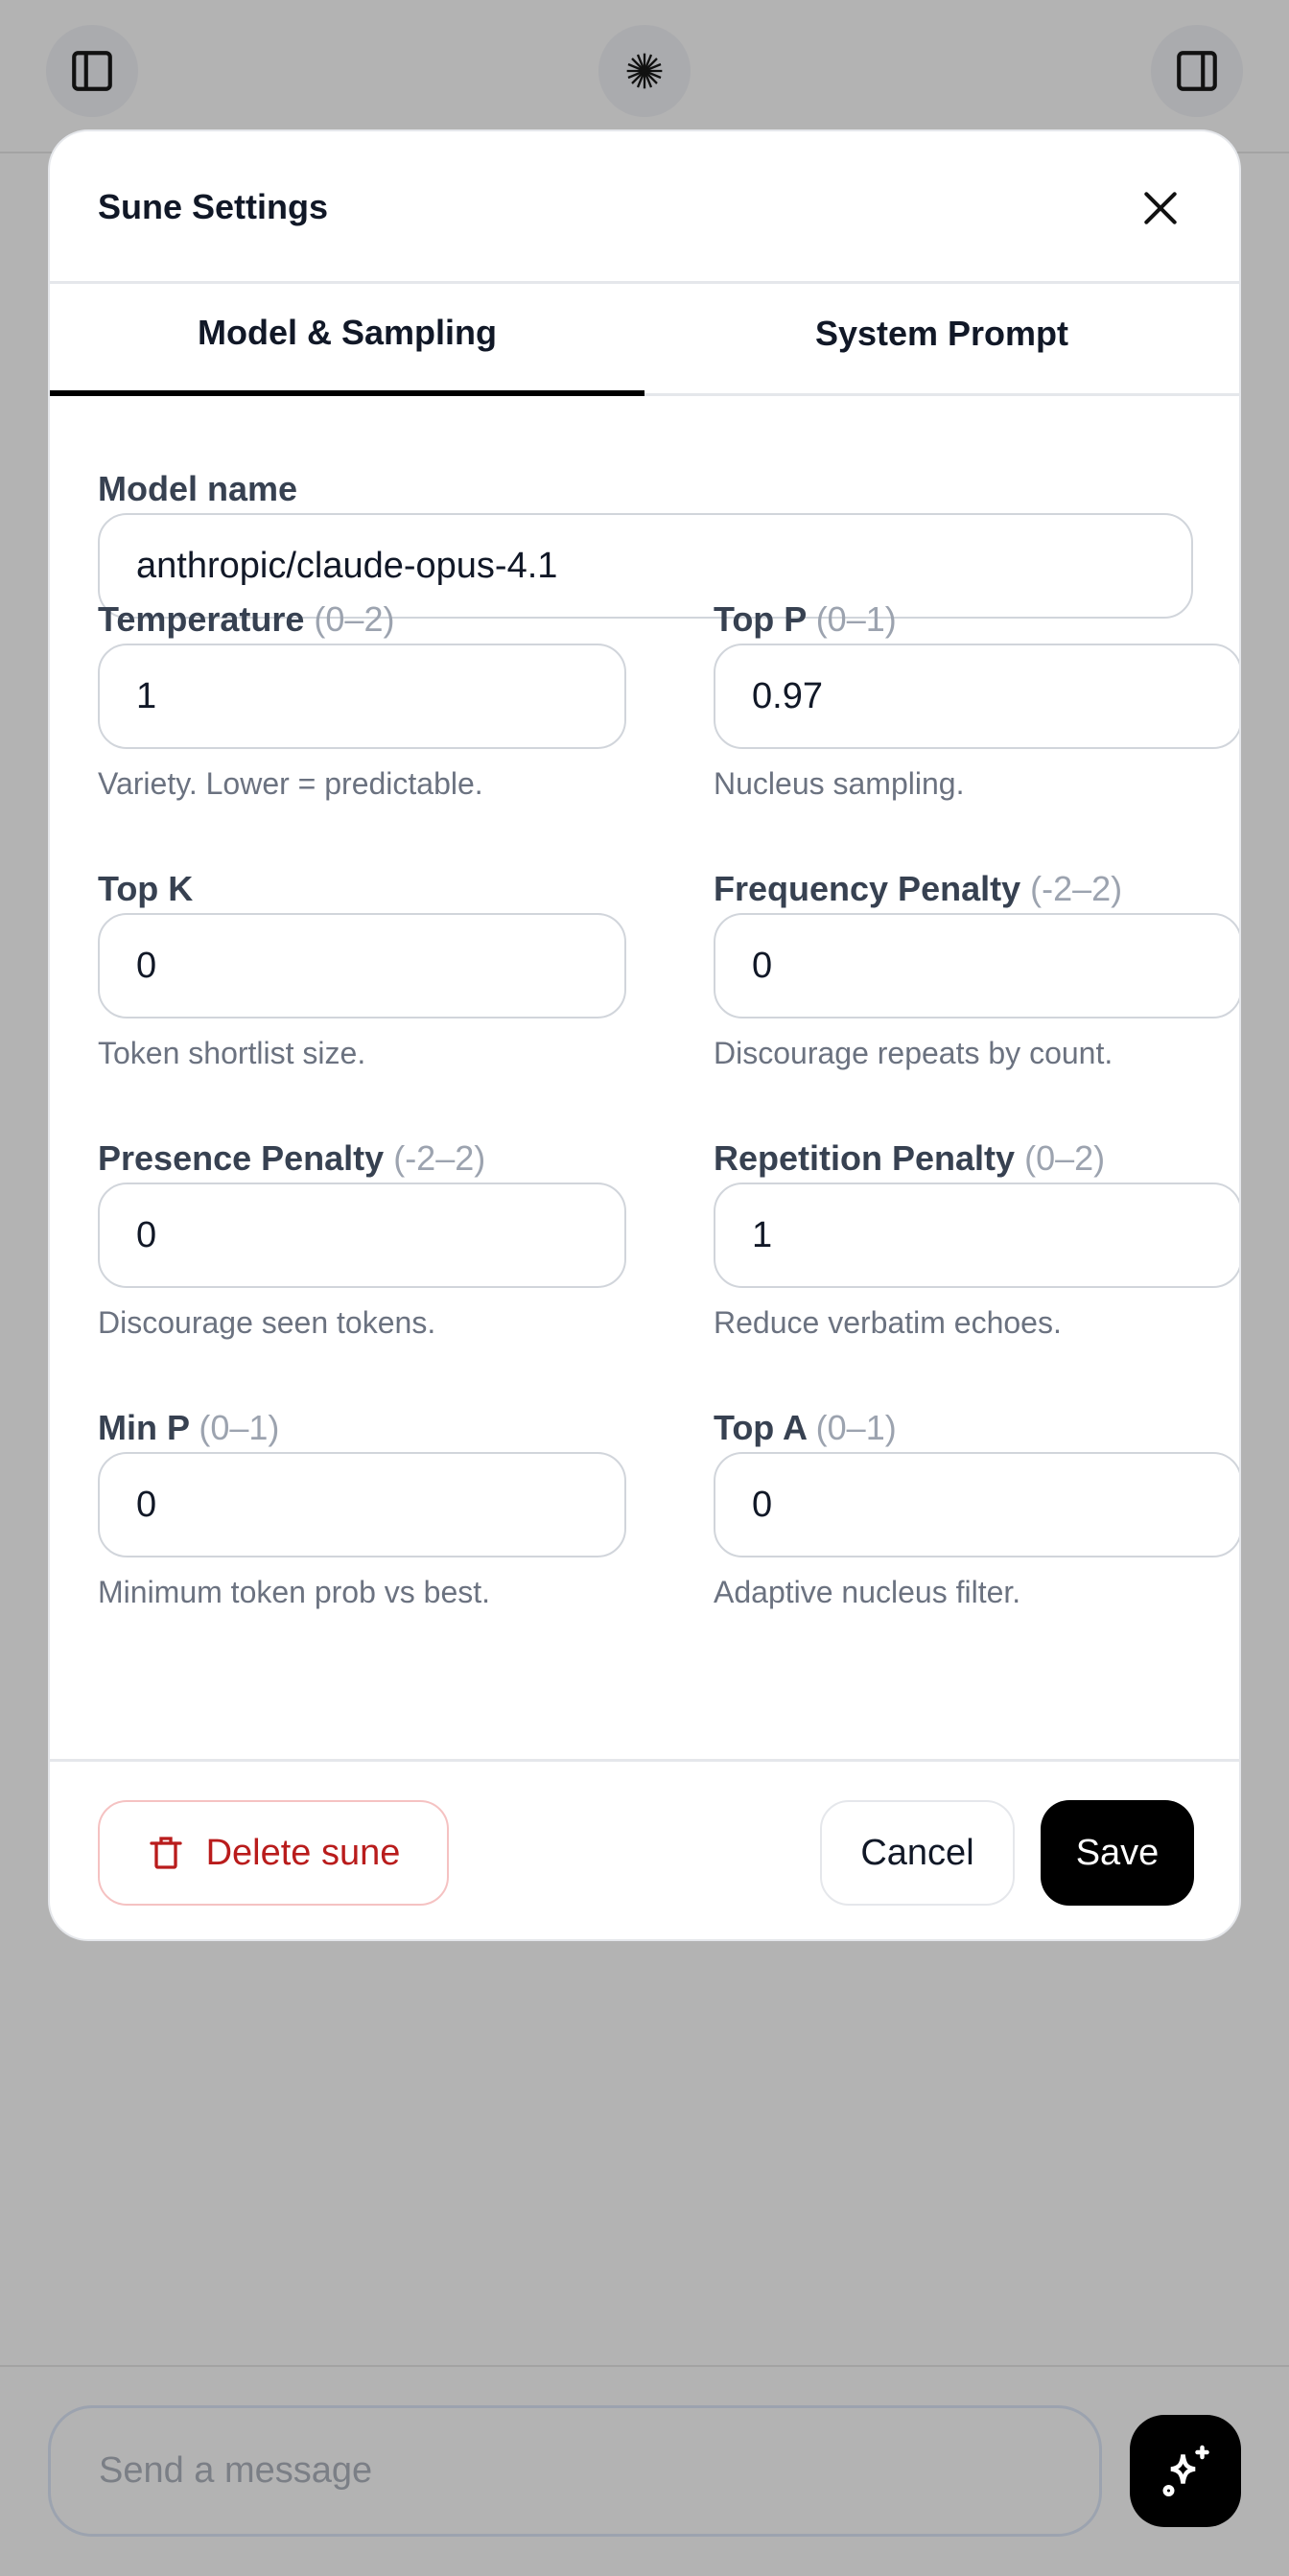 Image resolution: width=1289 pixels, height=2576 pixels. What do you see at coordinates (760, 1427) in the screenshot?
I see `field-label-text: Top A` at bounding box center [760, 1427].